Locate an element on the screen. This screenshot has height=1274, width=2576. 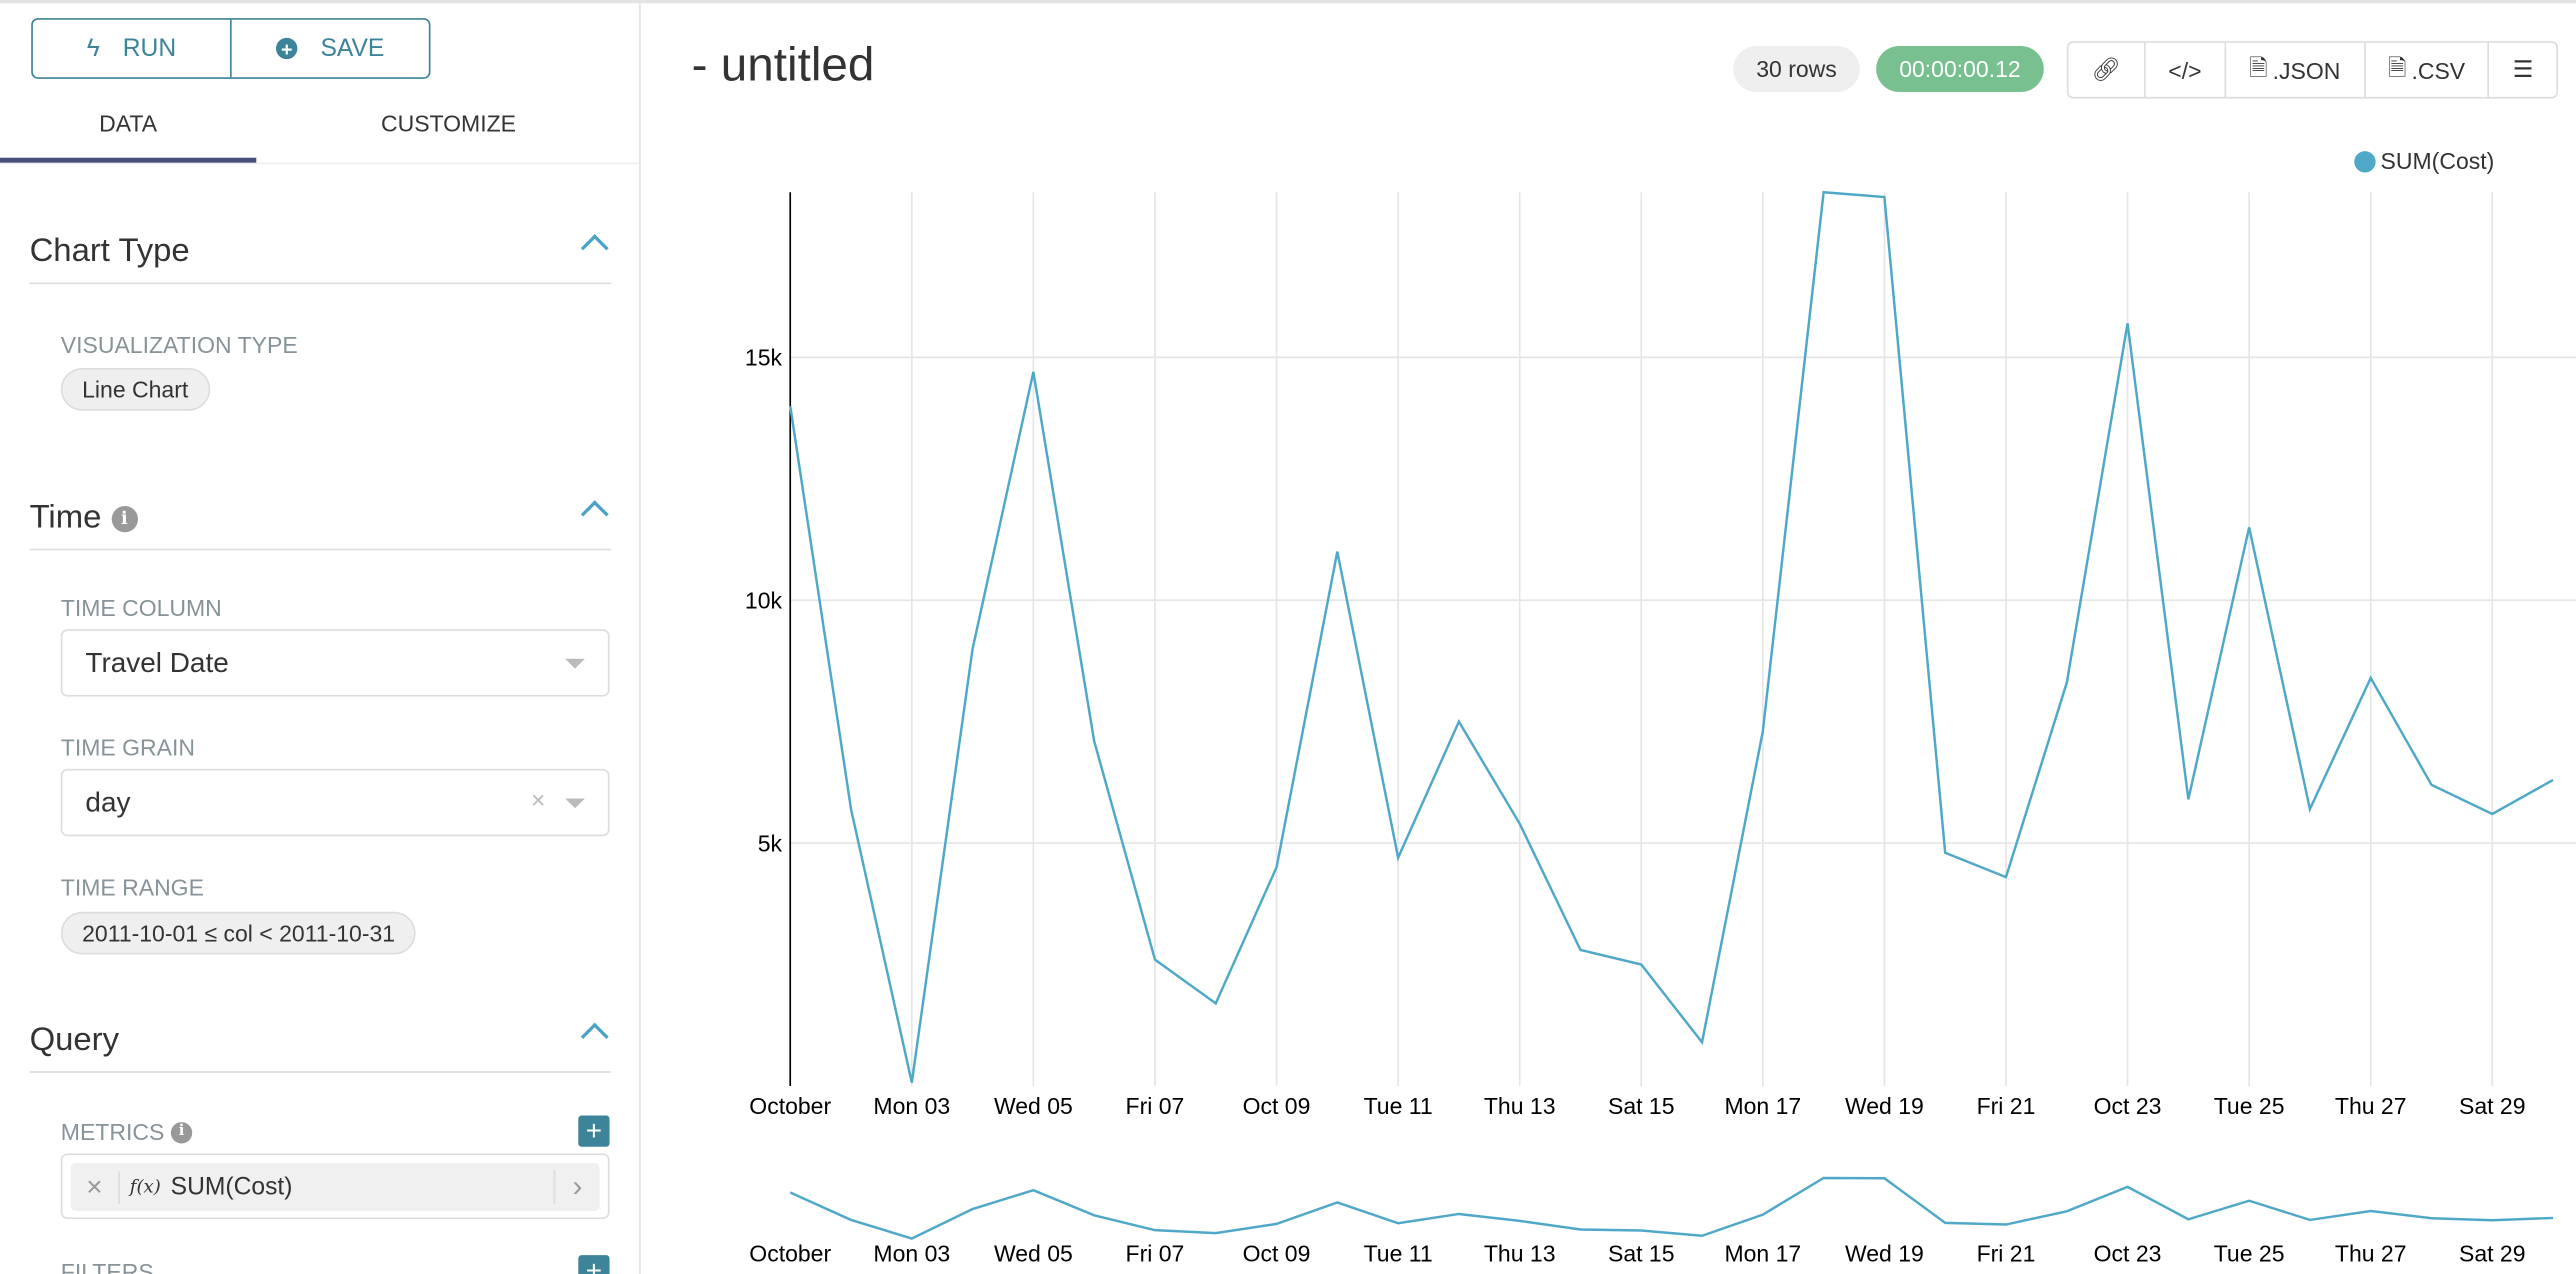
brush-x-tick-label: Tue 25 is located at coordinates (2249, 1254).